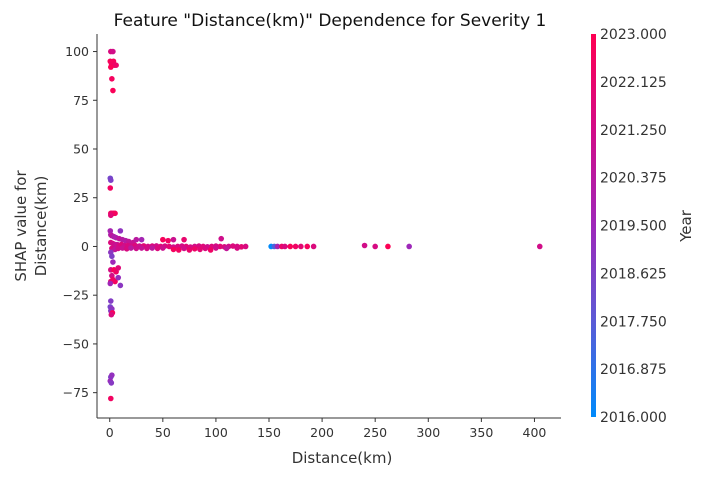  I want to click on x-tick-label: 0, so click(110, 432).